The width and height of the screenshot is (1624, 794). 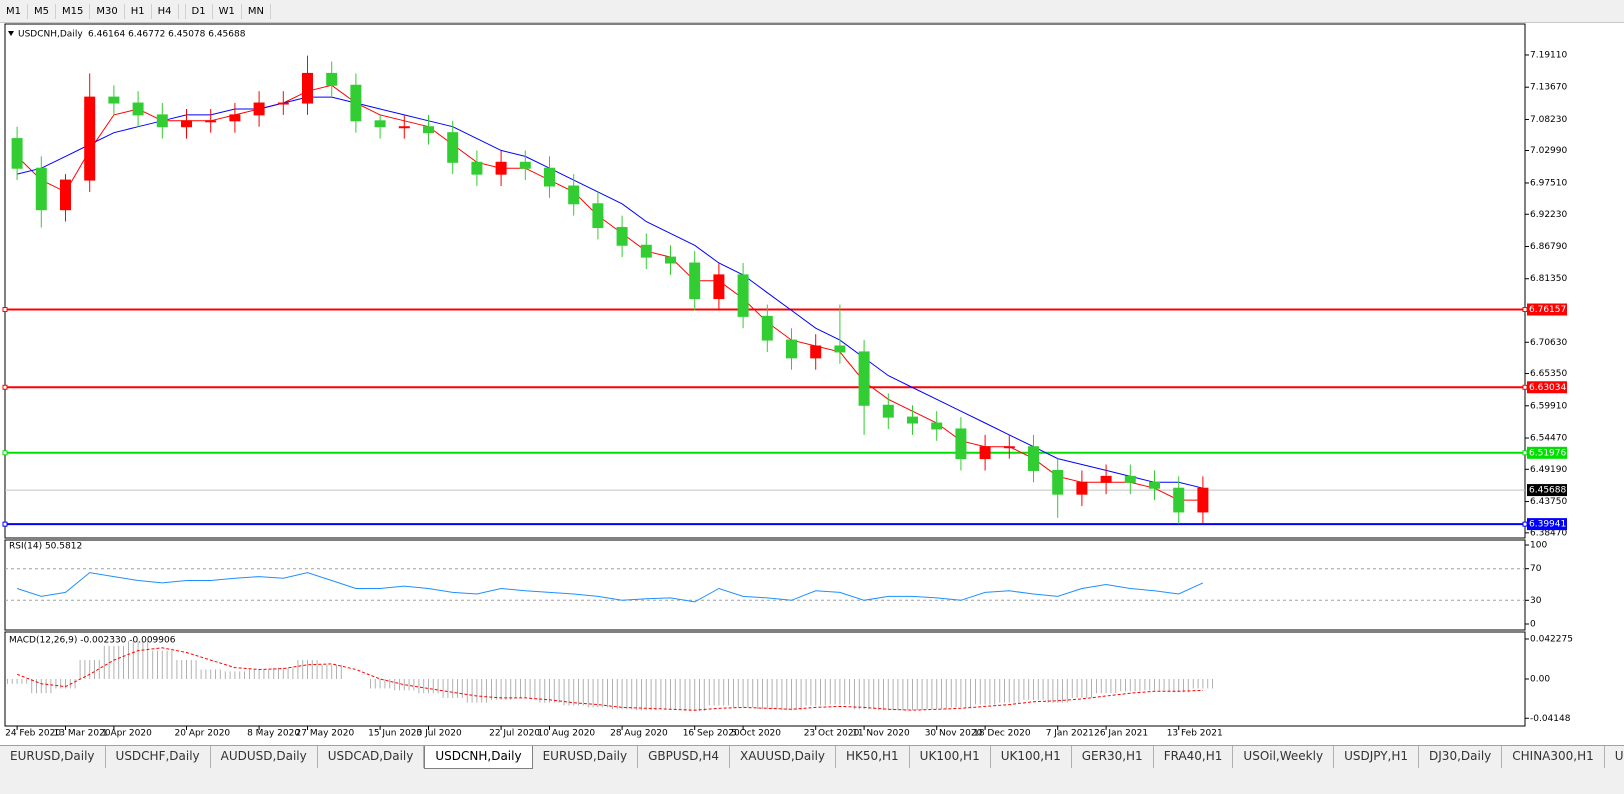 What do you see at coordinates (50, 35) in the screenshot?
I see `symbol-title: USDCNH,Daily` at bounding box center [50, 35].